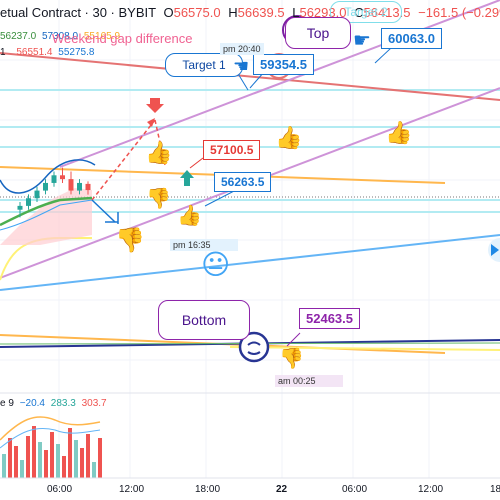 This screenshot has width=500, height=500. I want to click on time-label-pm1635: pm 16:35, so click(204, 245).